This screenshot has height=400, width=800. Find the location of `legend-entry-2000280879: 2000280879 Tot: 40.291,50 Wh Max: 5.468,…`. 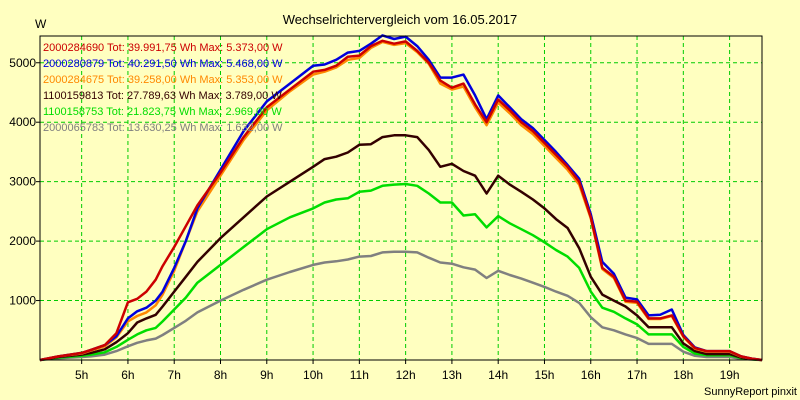

legend-entry-2000280879: 2000280879 Tot: 40.291,50 Wh Max: 5.468,… is located at coordinates (163, 64).